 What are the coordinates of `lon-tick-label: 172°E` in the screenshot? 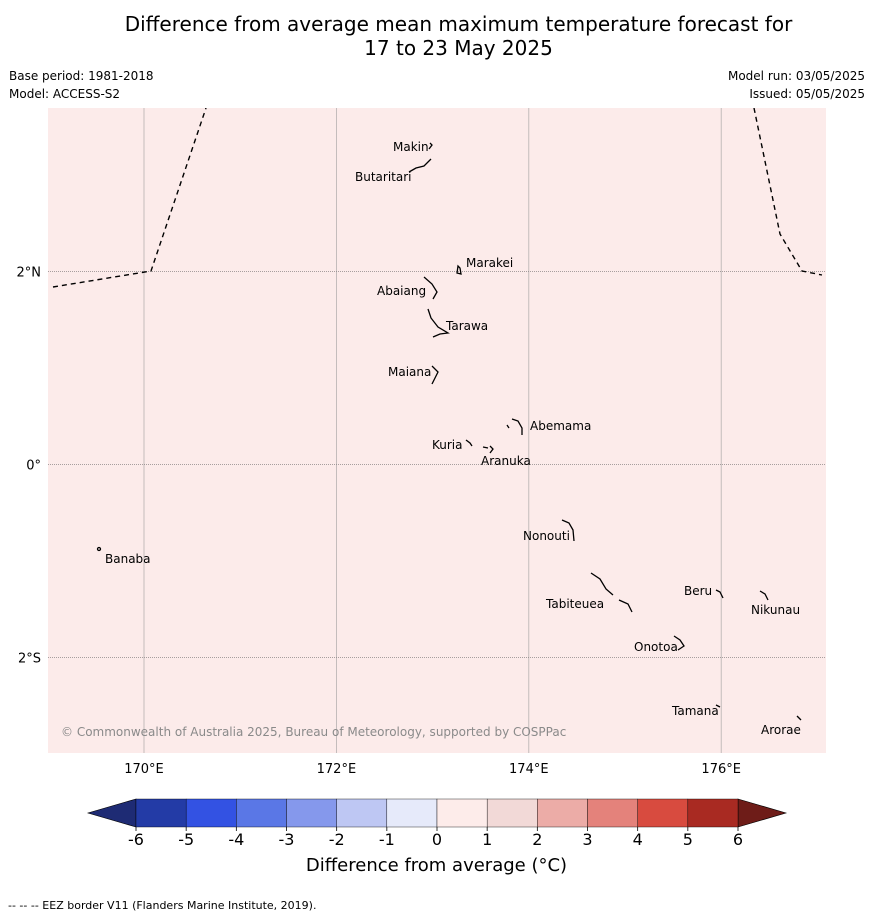 It's located at (337, 769).